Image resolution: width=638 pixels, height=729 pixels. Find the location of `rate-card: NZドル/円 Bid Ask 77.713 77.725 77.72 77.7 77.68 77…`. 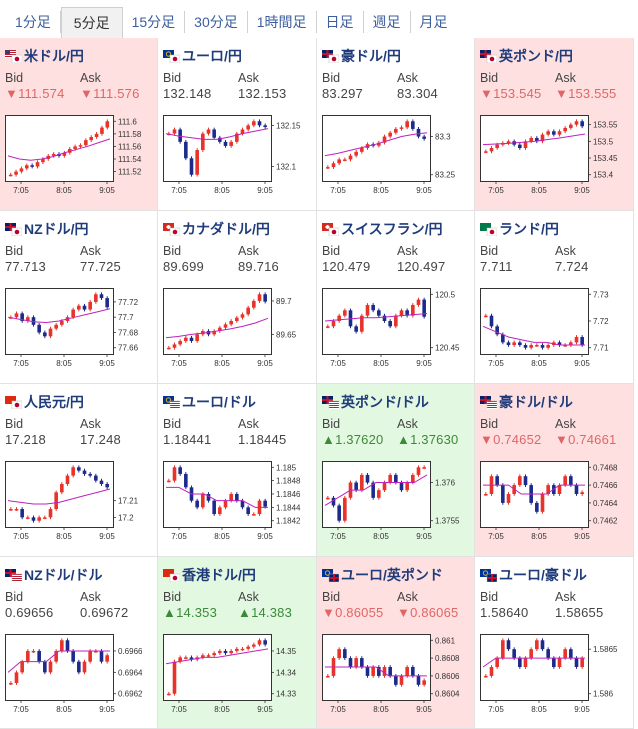

rate-card: NZドル/円 Bid Ask 77.713 77.725 77.72 77.7 77.68 77… is located at coordinates (79, 297).